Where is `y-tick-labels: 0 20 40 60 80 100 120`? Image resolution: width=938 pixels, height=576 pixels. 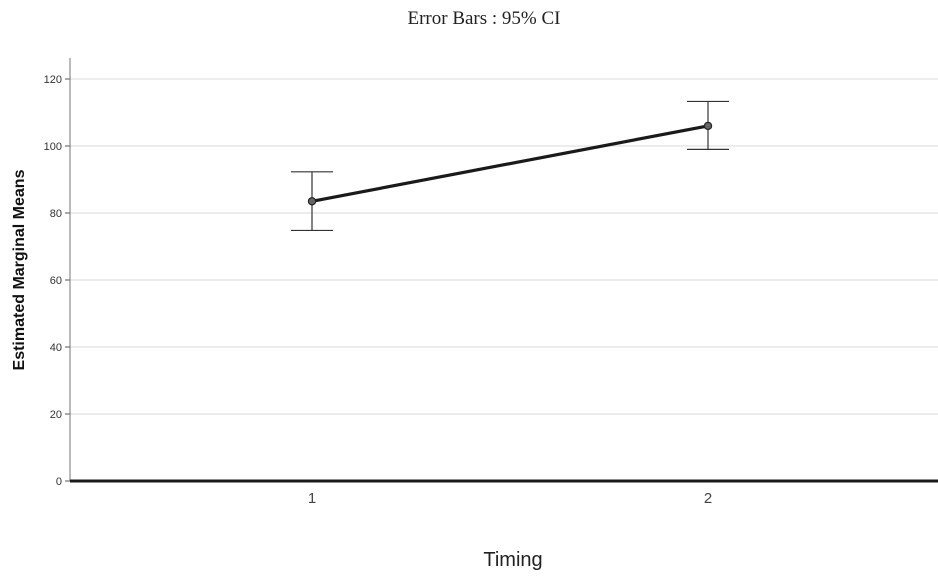
y-tick-labels: 0 20 40 60 80 100 120 is located at coordinates (53, 281).